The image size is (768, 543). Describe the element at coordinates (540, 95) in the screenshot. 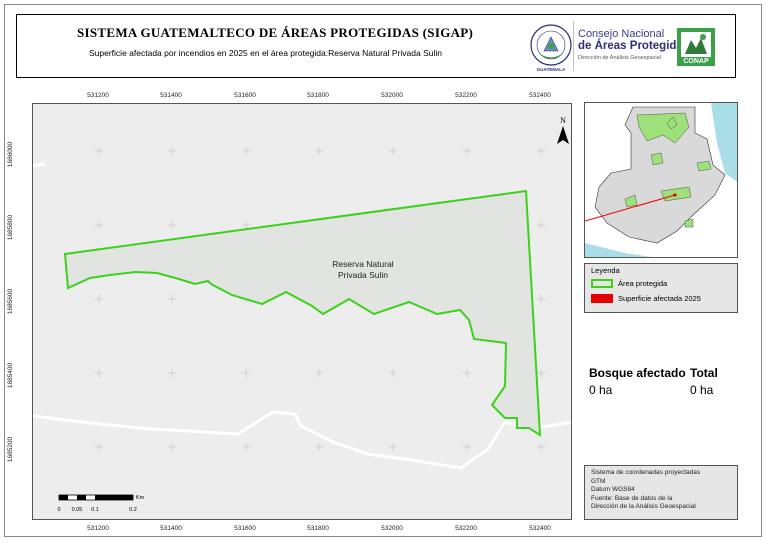

I see `x-tick-top: 532400` at that location.